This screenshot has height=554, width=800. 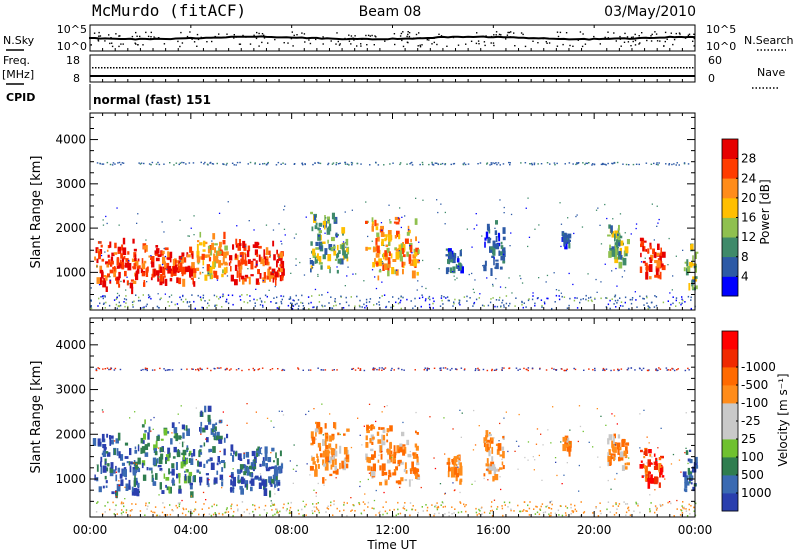 What do you see at coordinates (70, 228) in the screenshot?
I see `y-tick-label: 2000` at bounding box center [70, 228].